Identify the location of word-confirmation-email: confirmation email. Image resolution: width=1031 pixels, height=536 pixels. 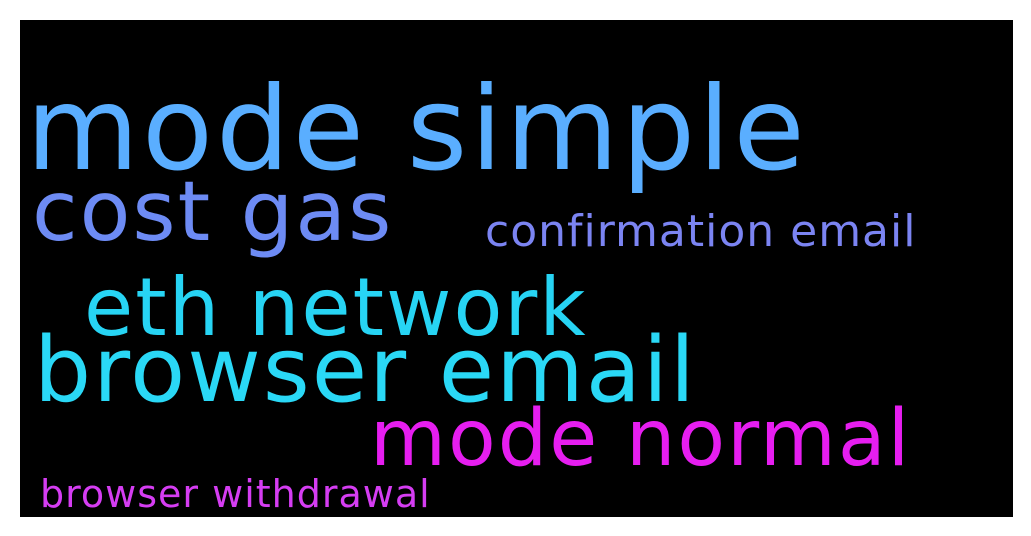
(701, 231).